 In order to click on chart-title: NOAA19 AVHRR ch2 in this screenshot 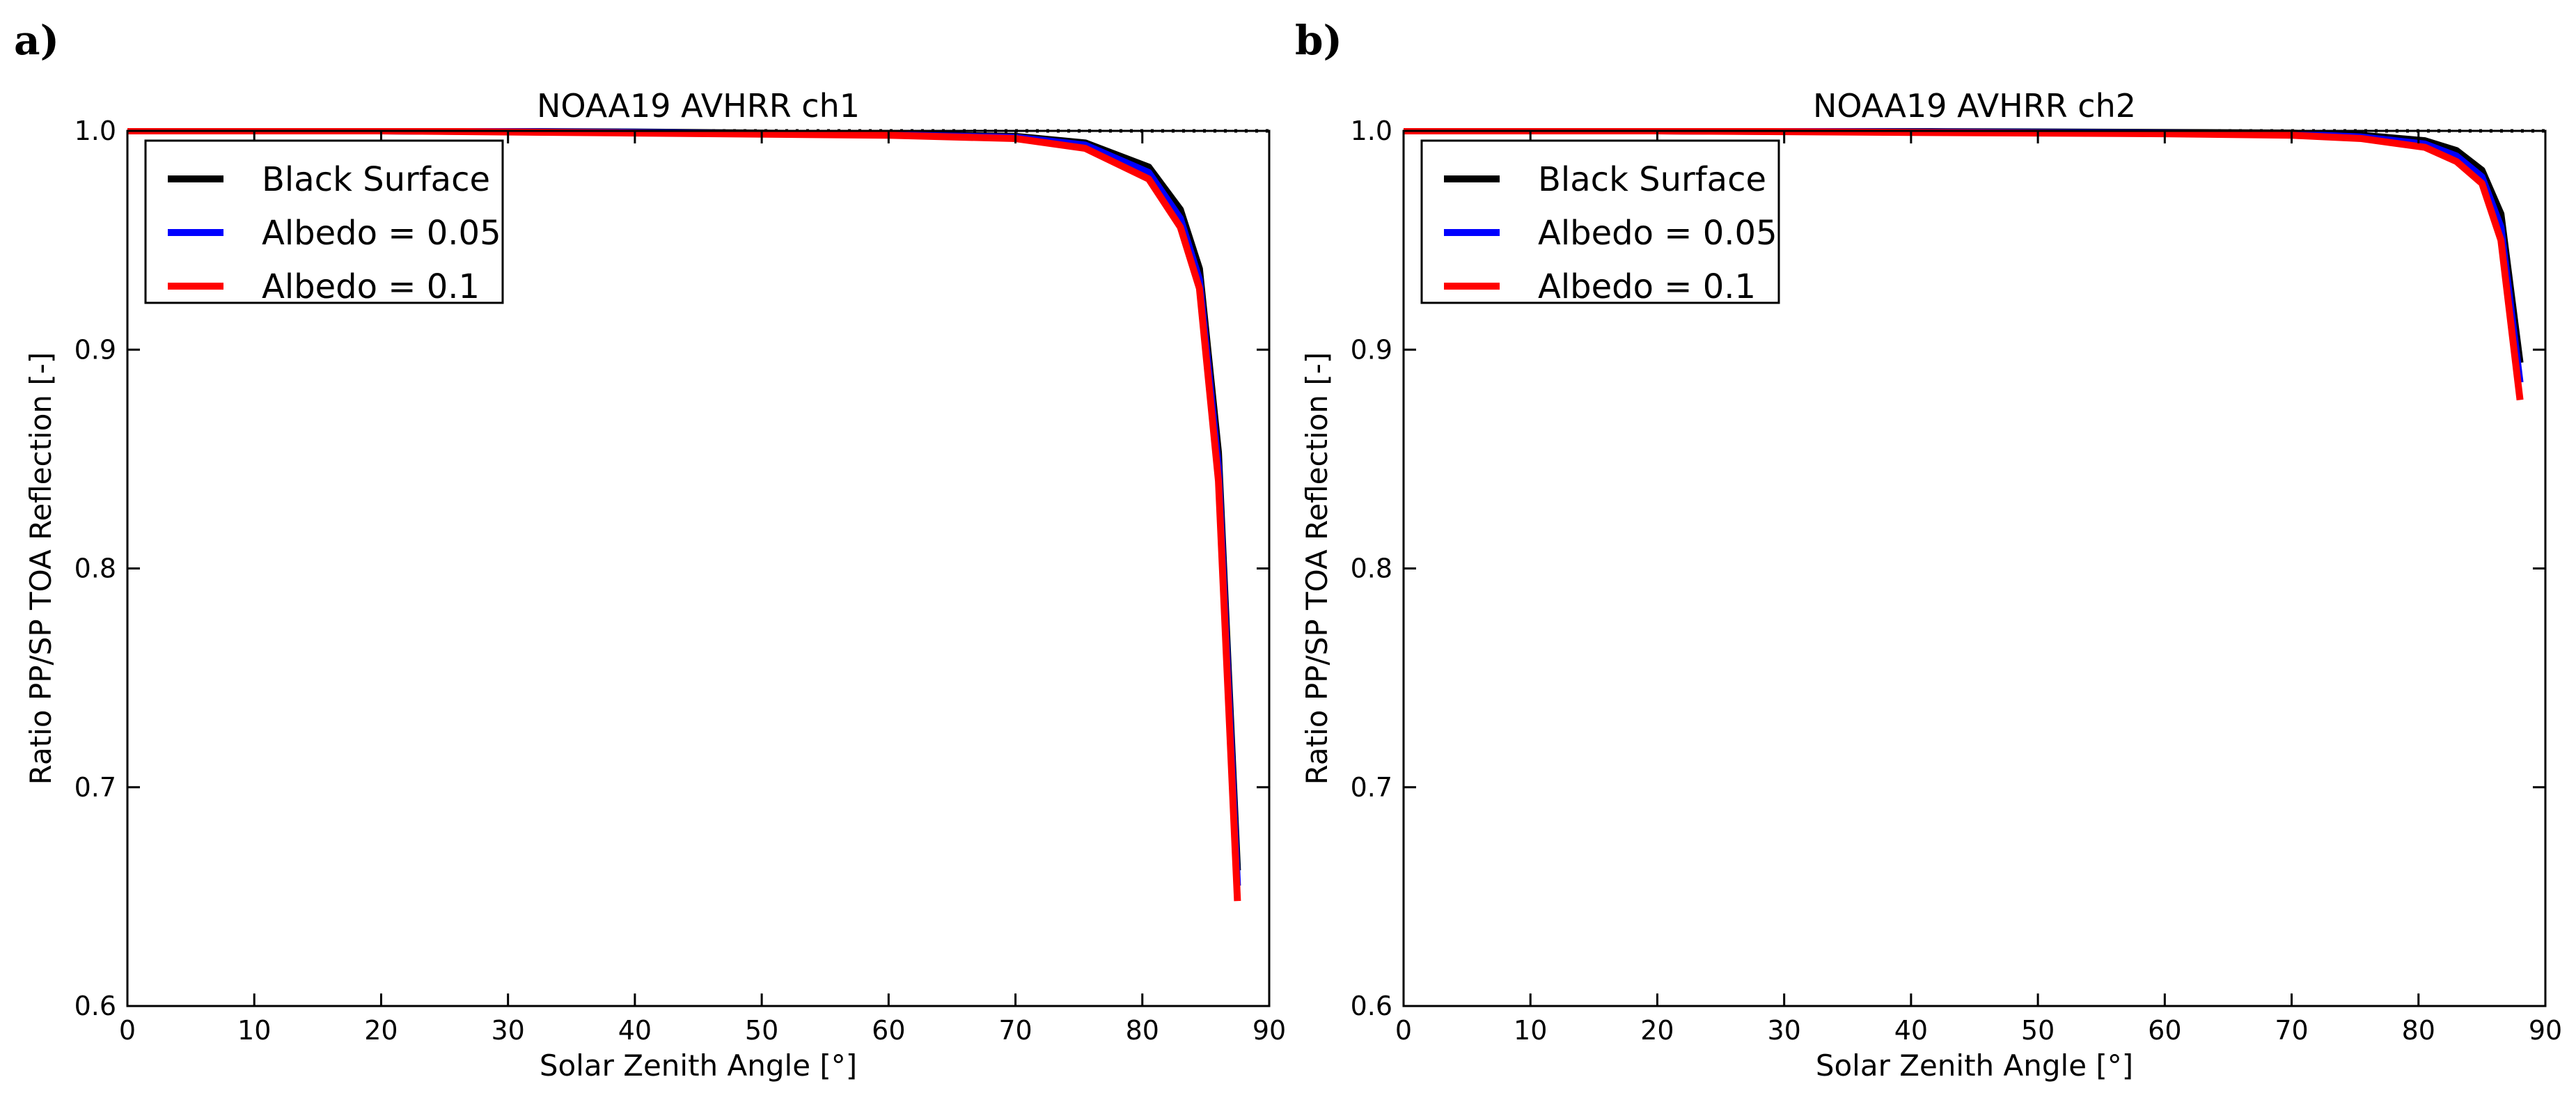, I will do `click(1974, 106)`.